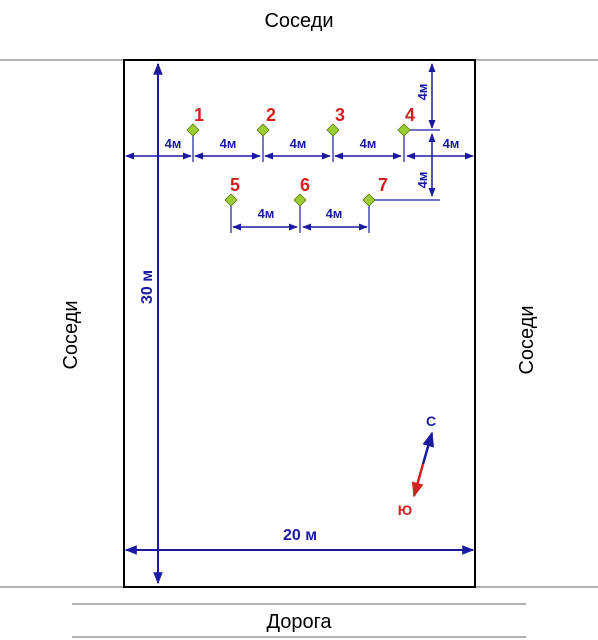 The width and height of the screenshot is (598, 640). I want to click on south-label: Ю, so click(405, 510).